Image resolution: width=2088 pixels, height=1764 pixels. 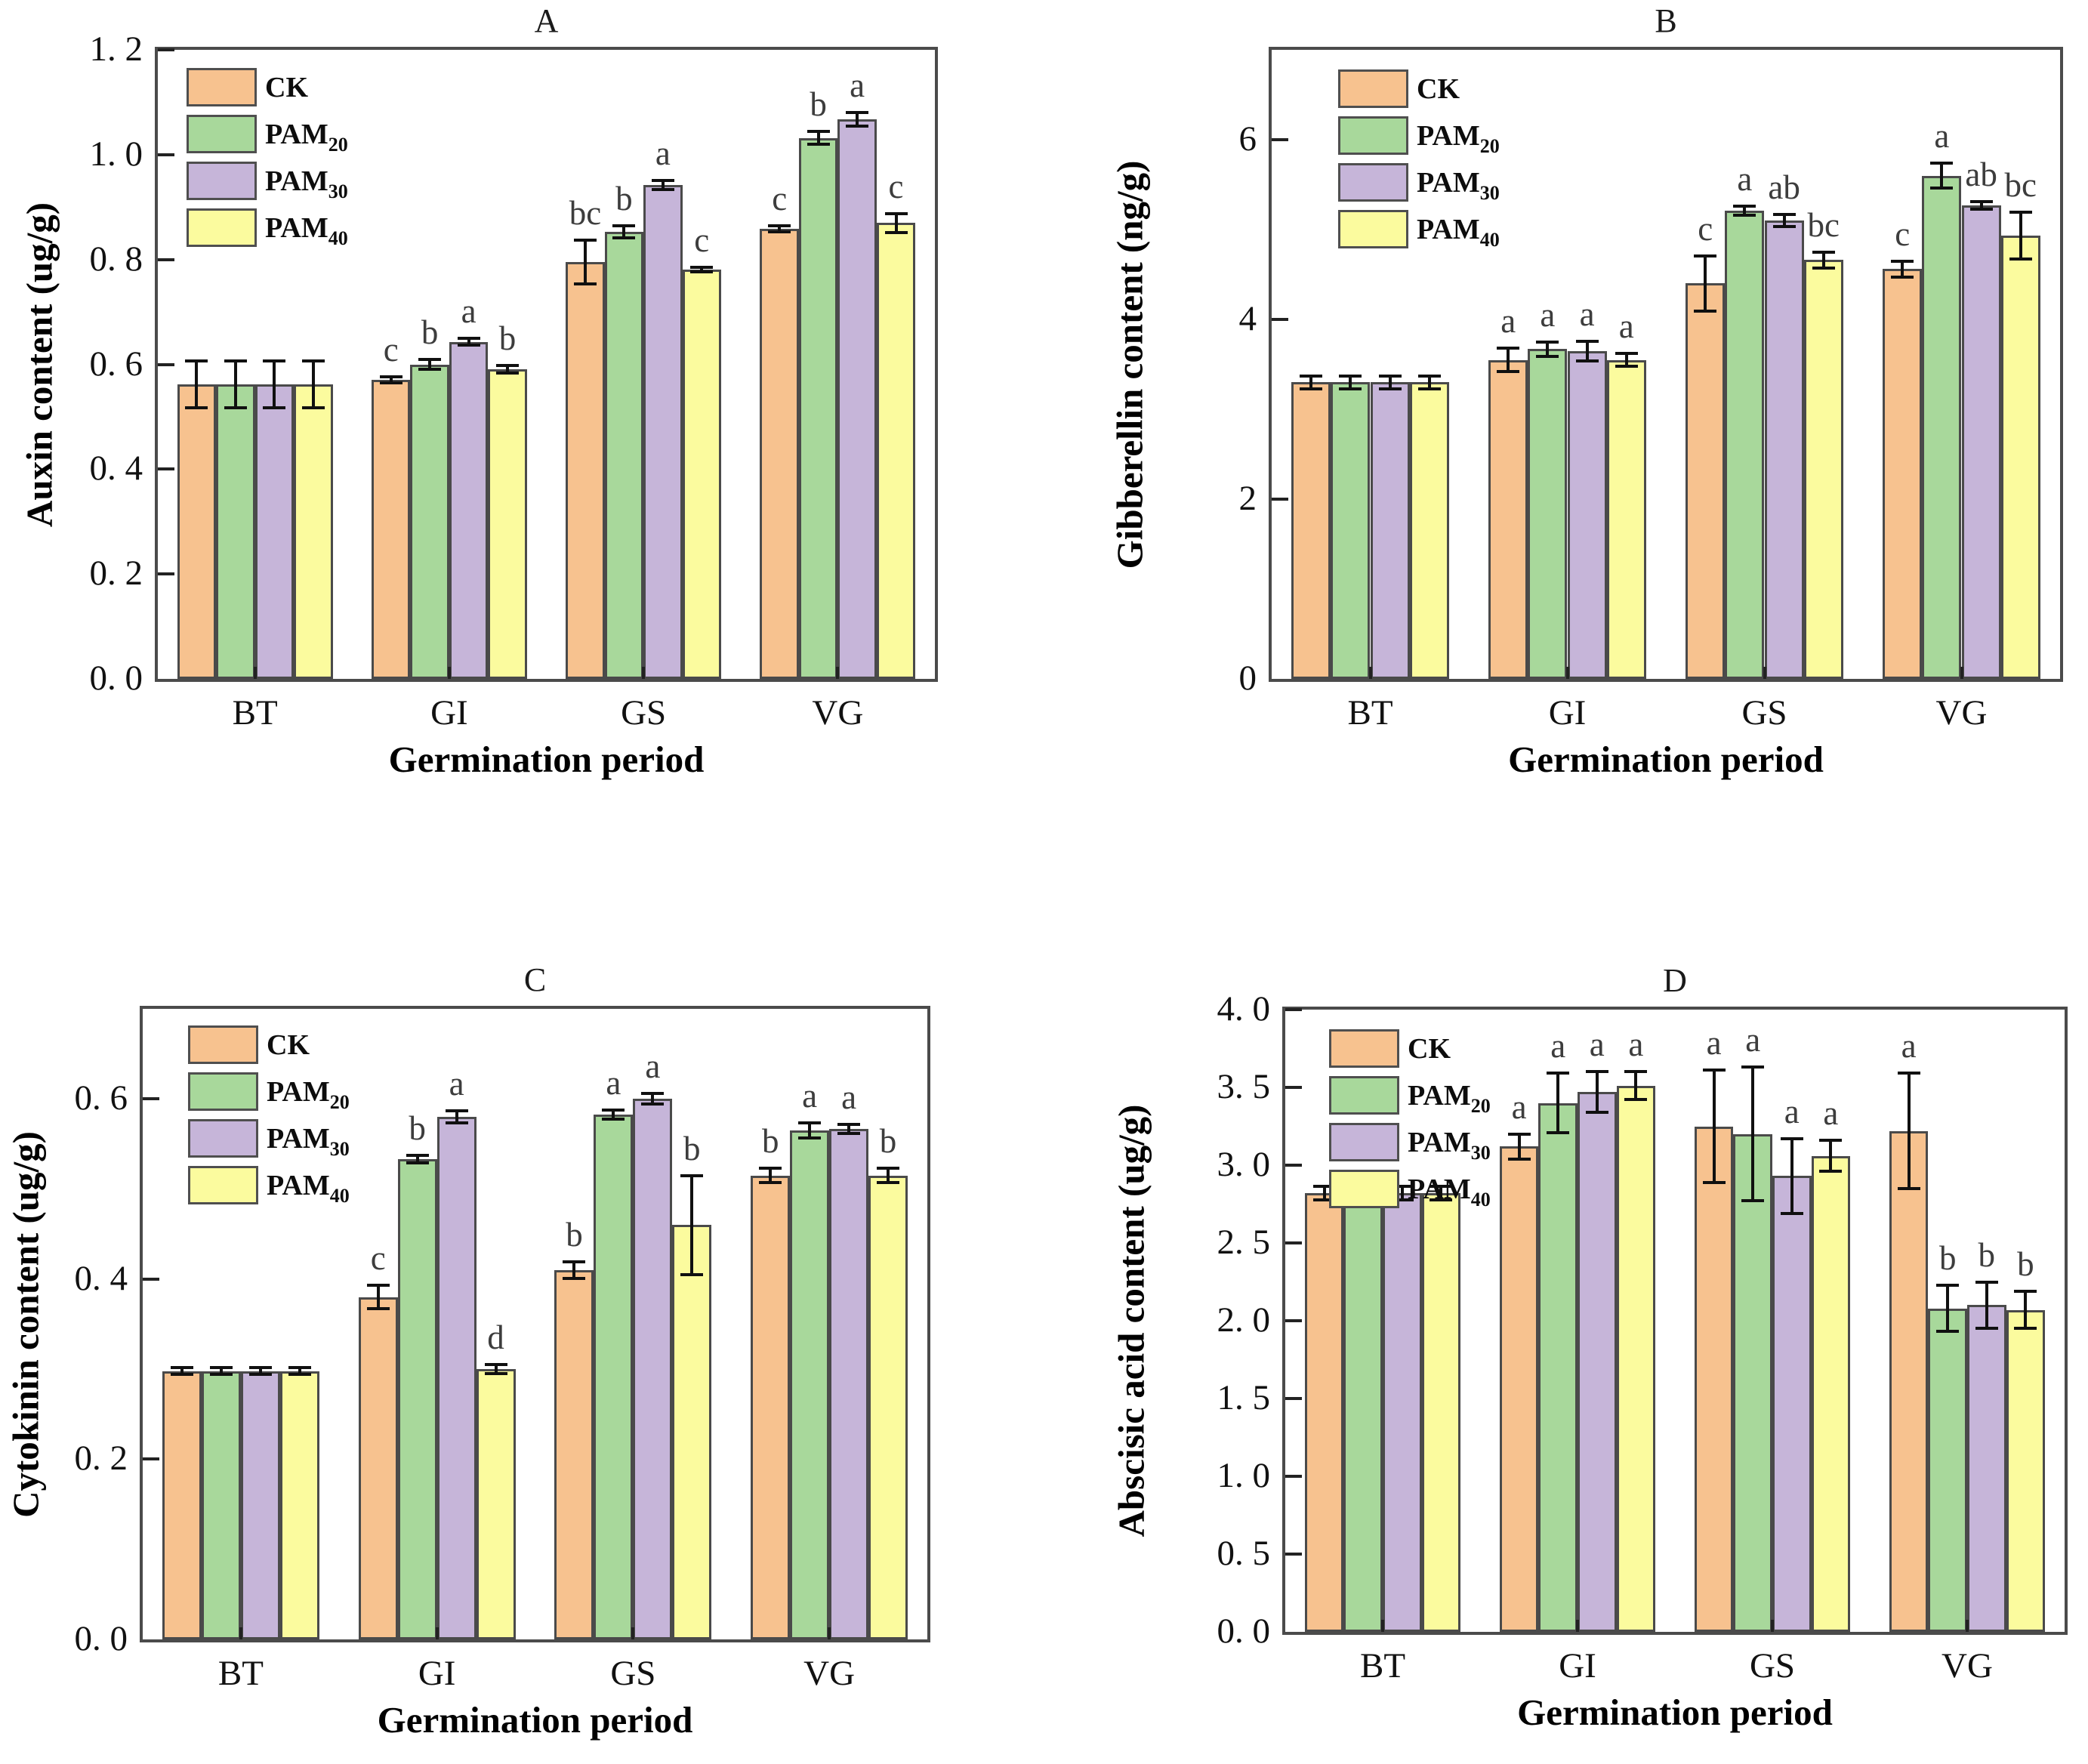 What do you see at coordinates (1244, 1086) in the screenshot?
I see `y-tick-label: 3. 5` at bounding box center [1244, 1086].